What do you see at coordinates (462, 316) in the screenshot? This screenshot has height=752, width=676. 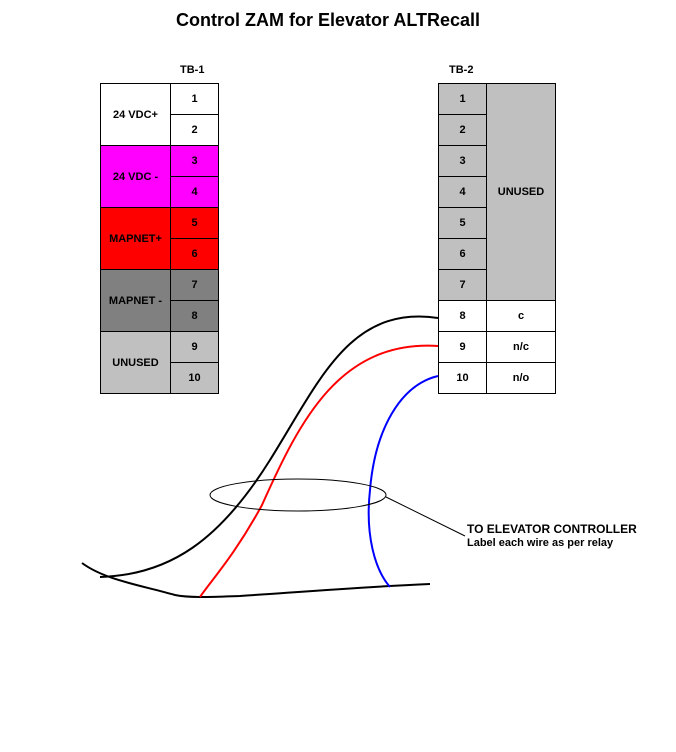 I see `tb2-terminal: 8` at bounding box center [462, 316].